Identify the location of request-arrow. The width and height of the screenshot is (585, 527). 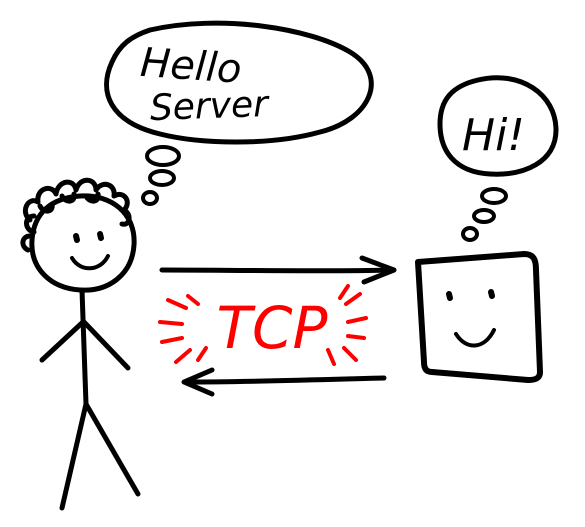
(278, 270).